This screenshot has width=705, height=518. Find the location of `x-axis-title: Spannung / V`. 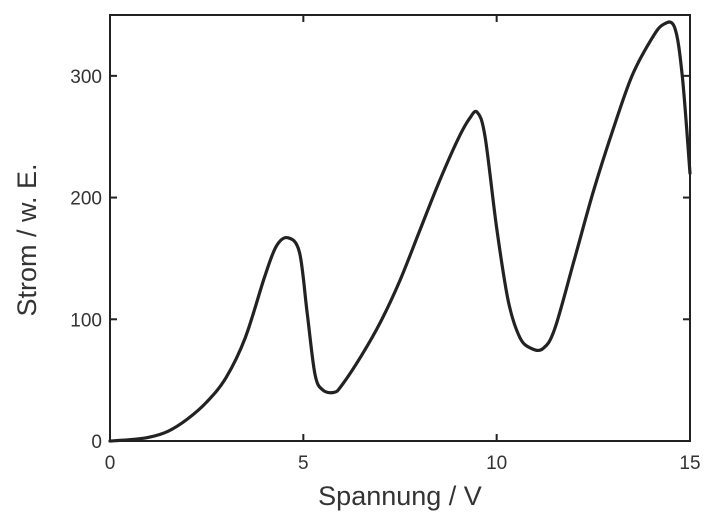

x-axis-title: Spannung / V is located at coordinates (400, 496).